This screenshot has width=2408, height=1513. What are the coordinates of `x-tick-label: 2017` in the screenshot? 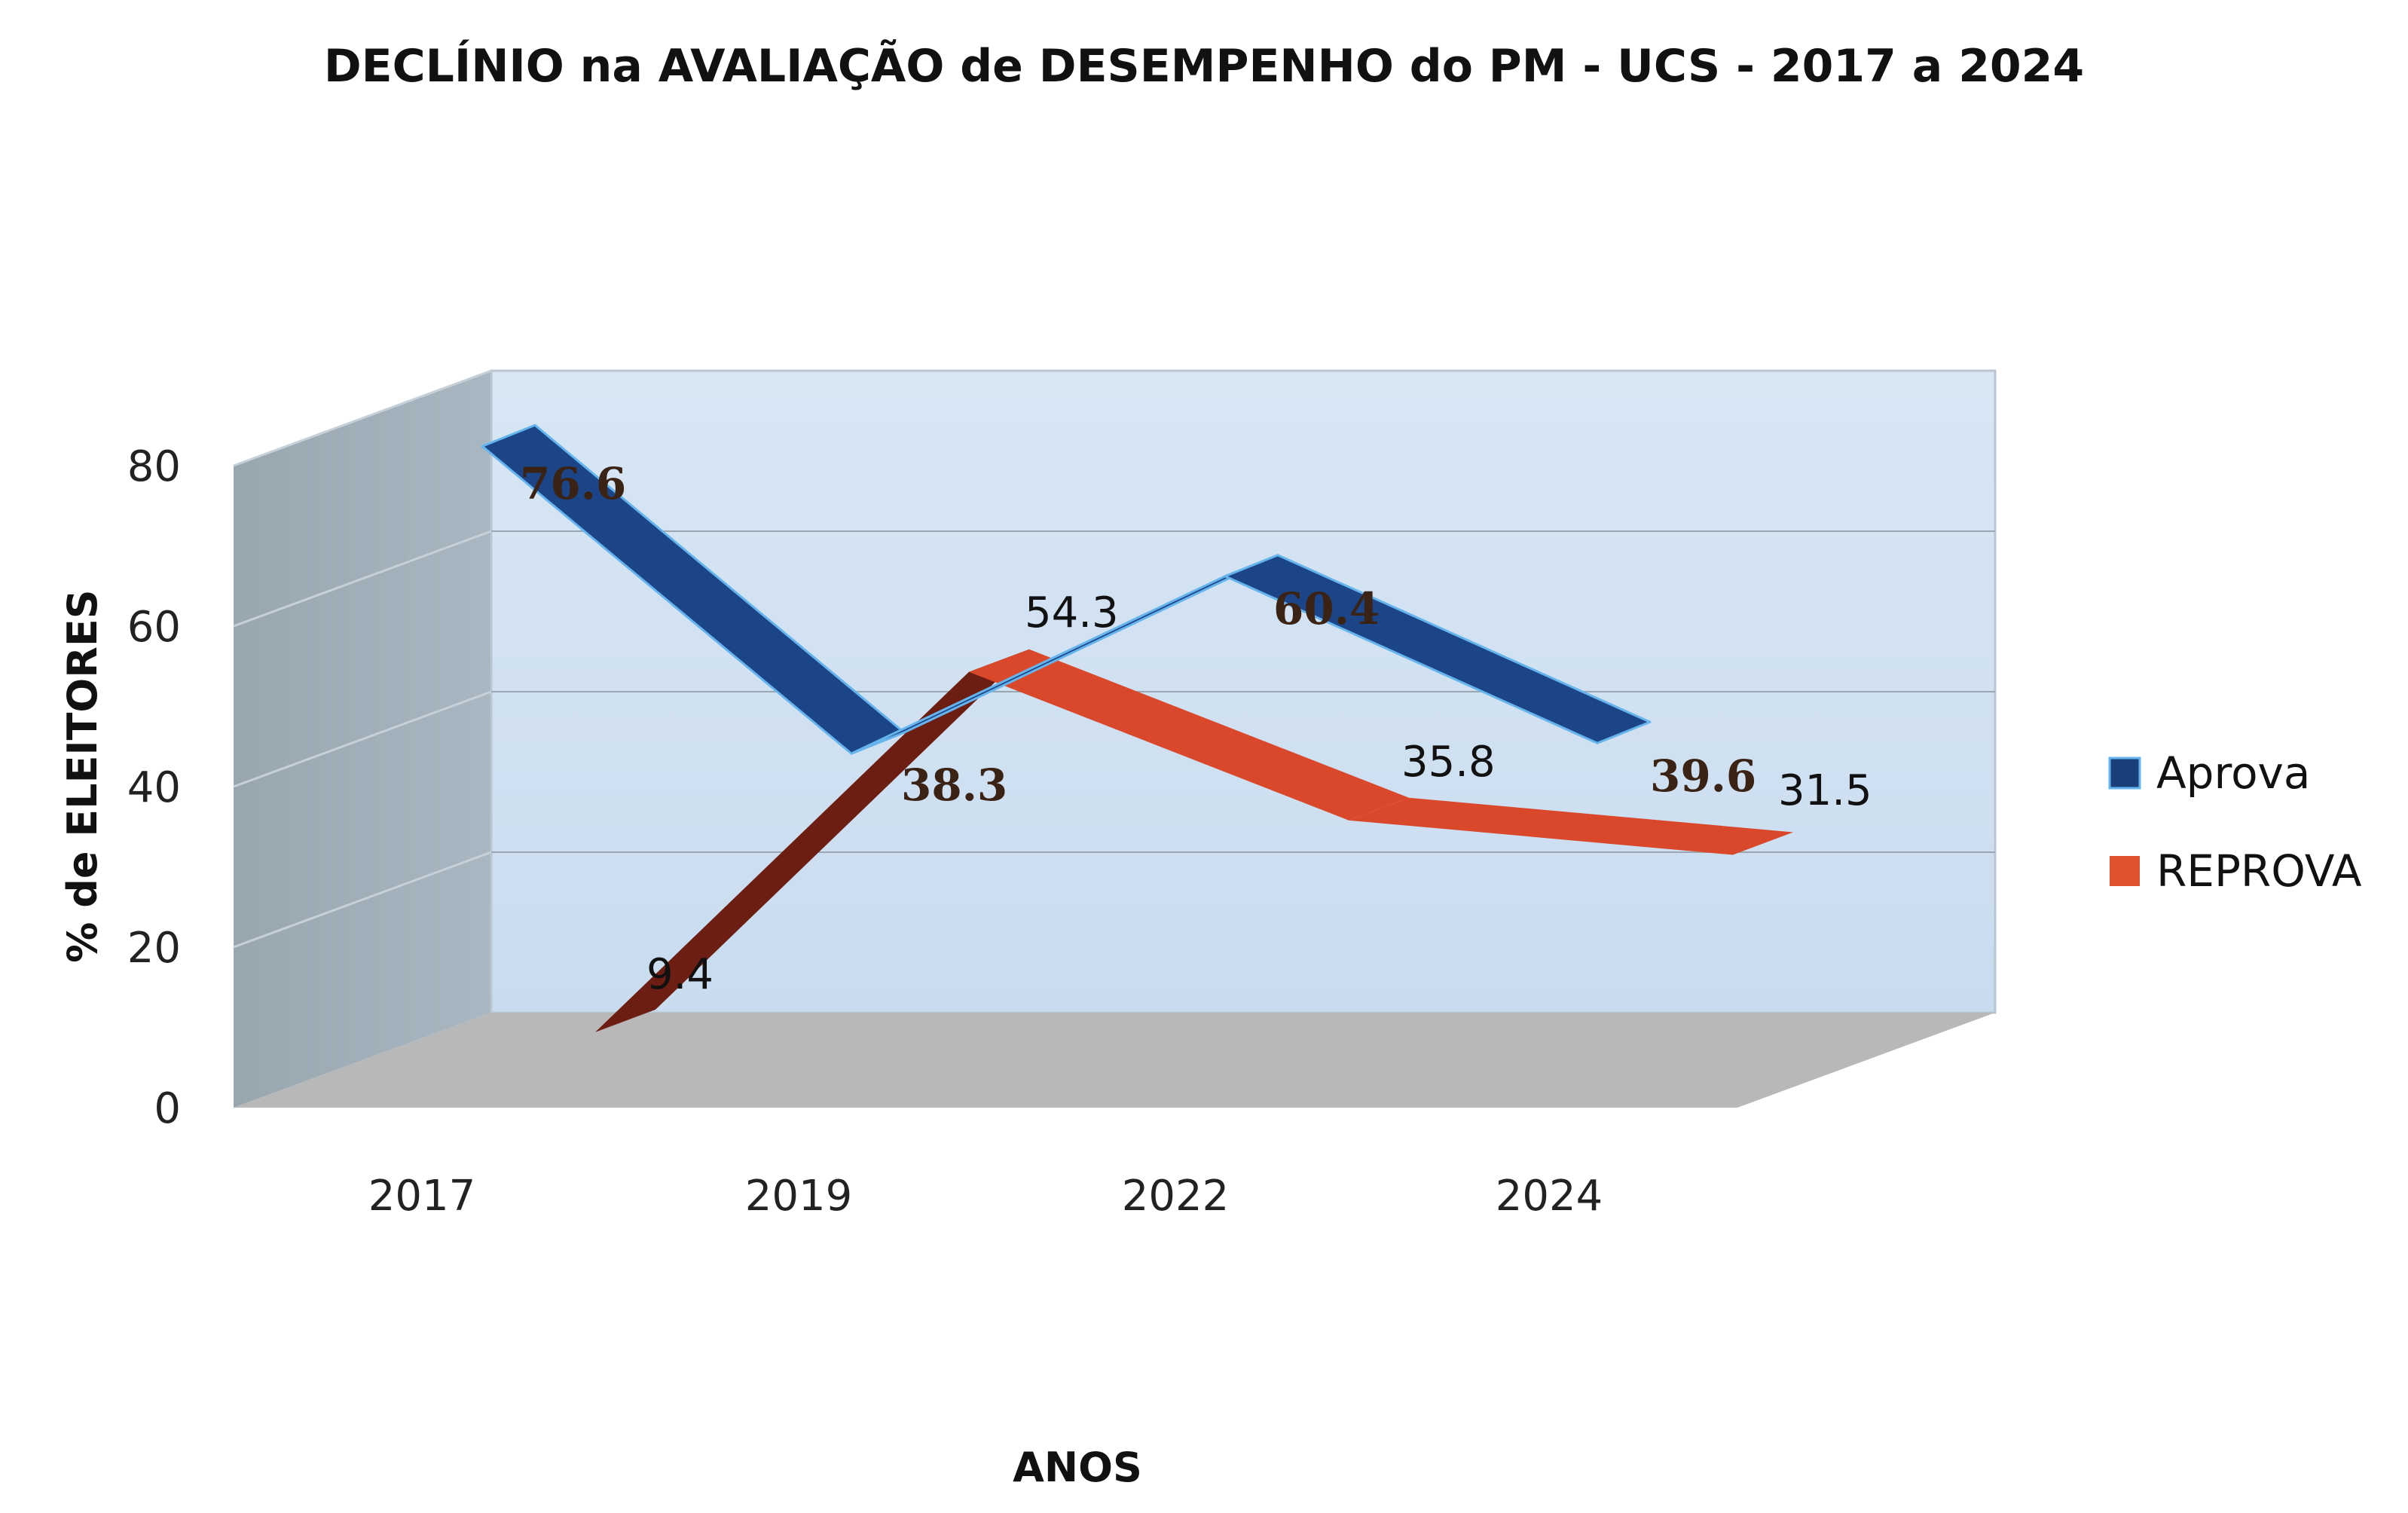 It's located at (422, 1196).